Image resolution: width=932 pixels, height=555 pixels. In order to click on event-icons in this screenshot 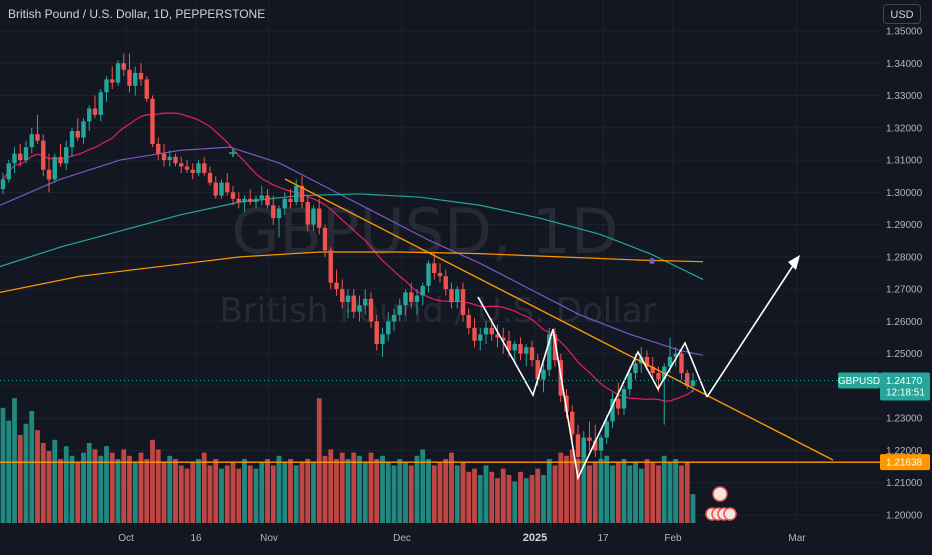, I will do `click(721, 503)`.